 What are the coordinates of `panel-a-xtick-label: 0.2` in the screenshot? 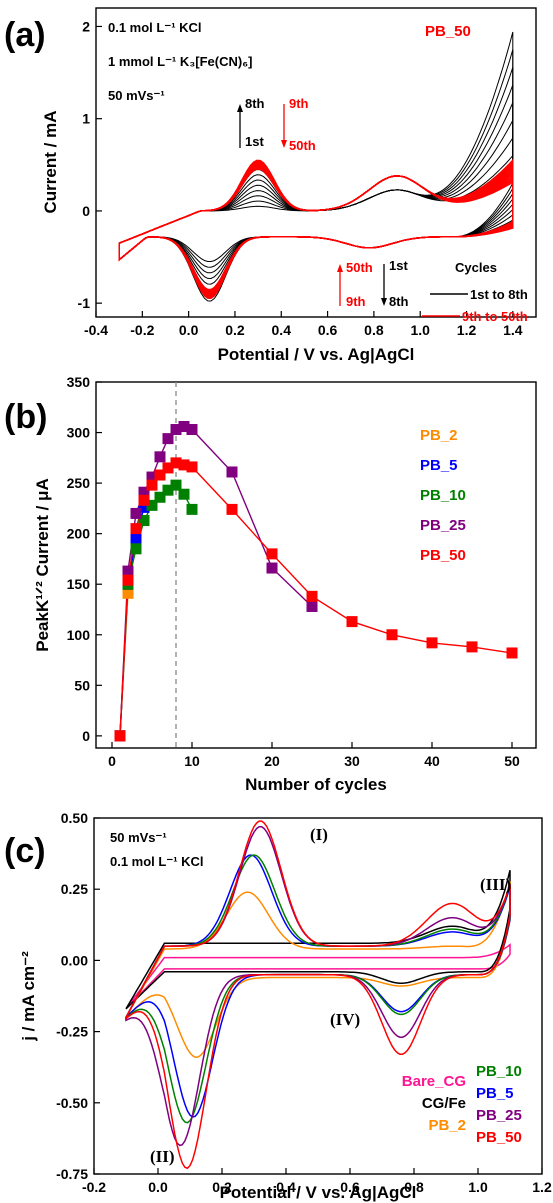 It's located at (235, 330).